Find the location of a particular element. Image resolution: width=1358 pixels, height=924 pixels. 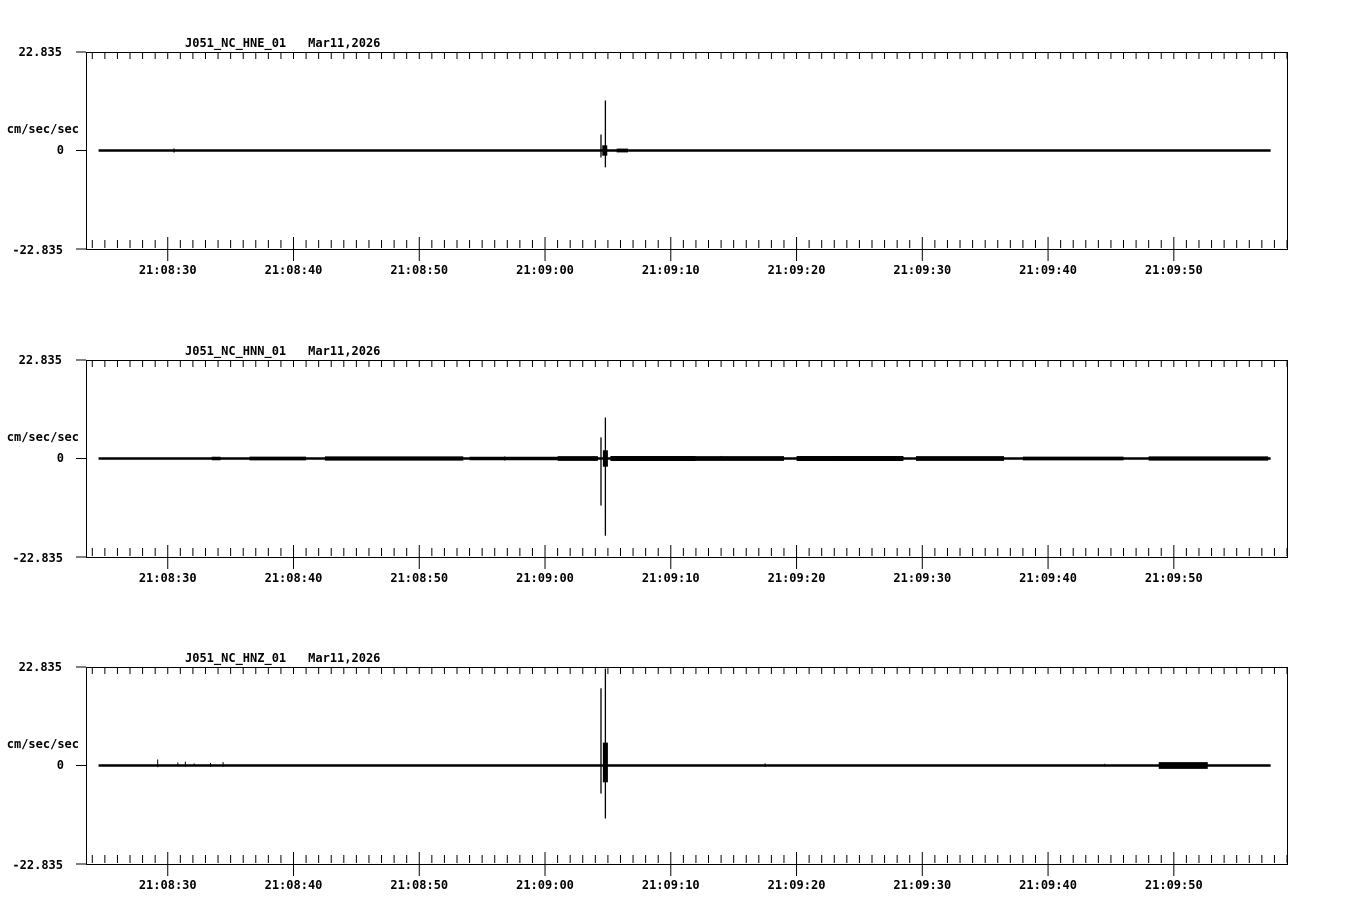

panel-title: J051_NC_HNN_01 Mar11,2026 is located at coordinates (282, 351).